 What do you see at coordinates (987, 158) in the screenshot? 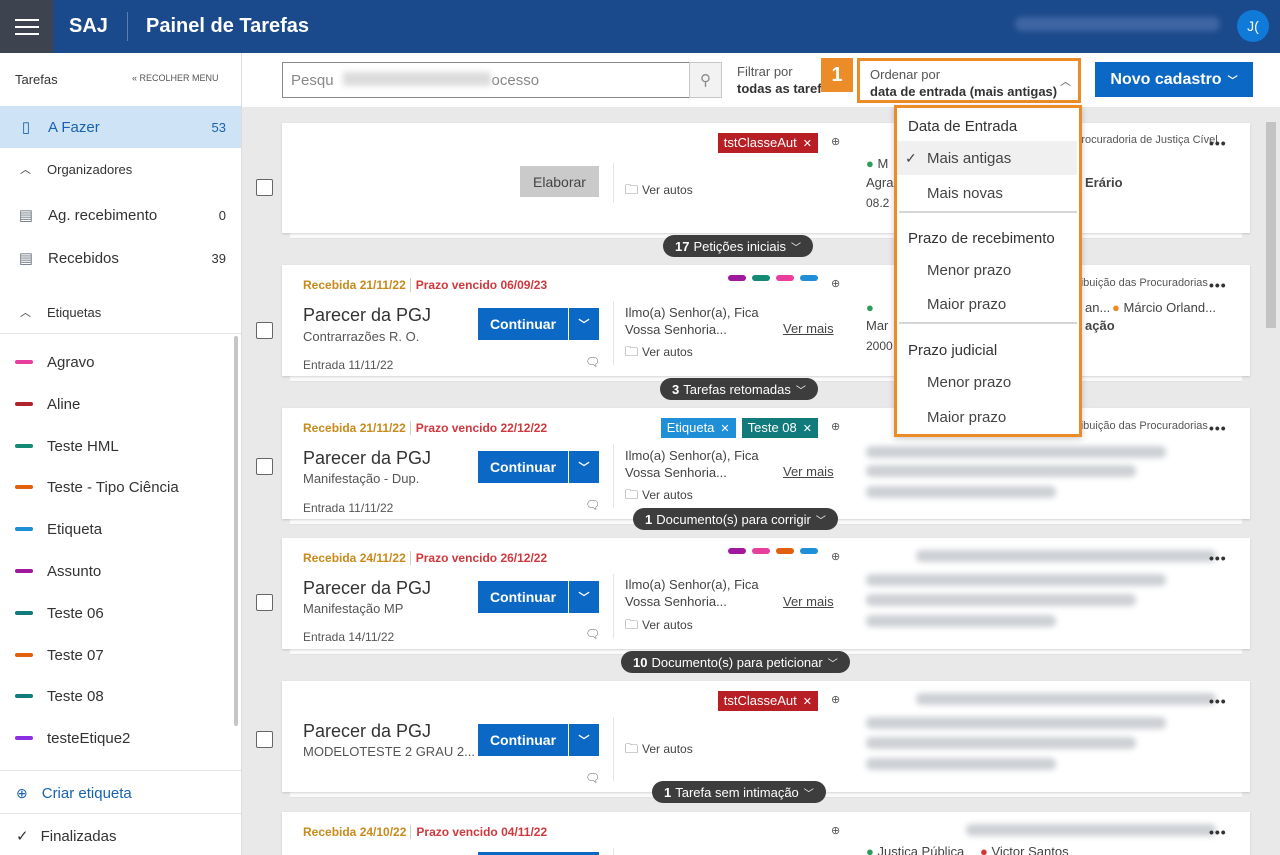
I see `order-option-oldest: ✓ Mais antigas` at bounding box center [987, 158].